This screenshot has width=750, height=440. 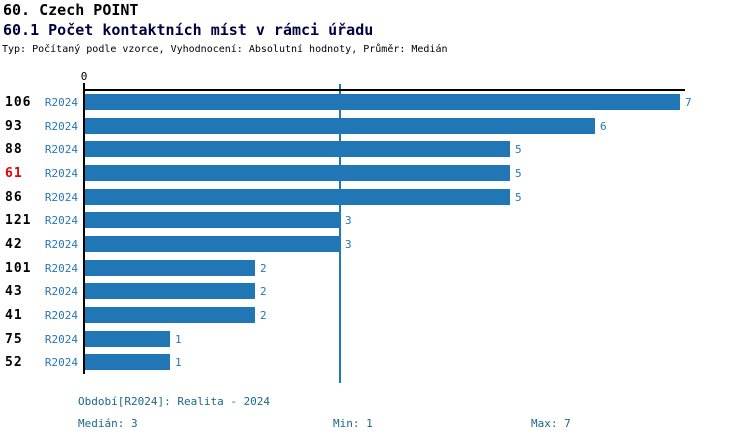 What do you see at coordinates (84, 76) in the screenshot?
I see `x-axis-origin-label: 0` at bounding box center [84, 76].